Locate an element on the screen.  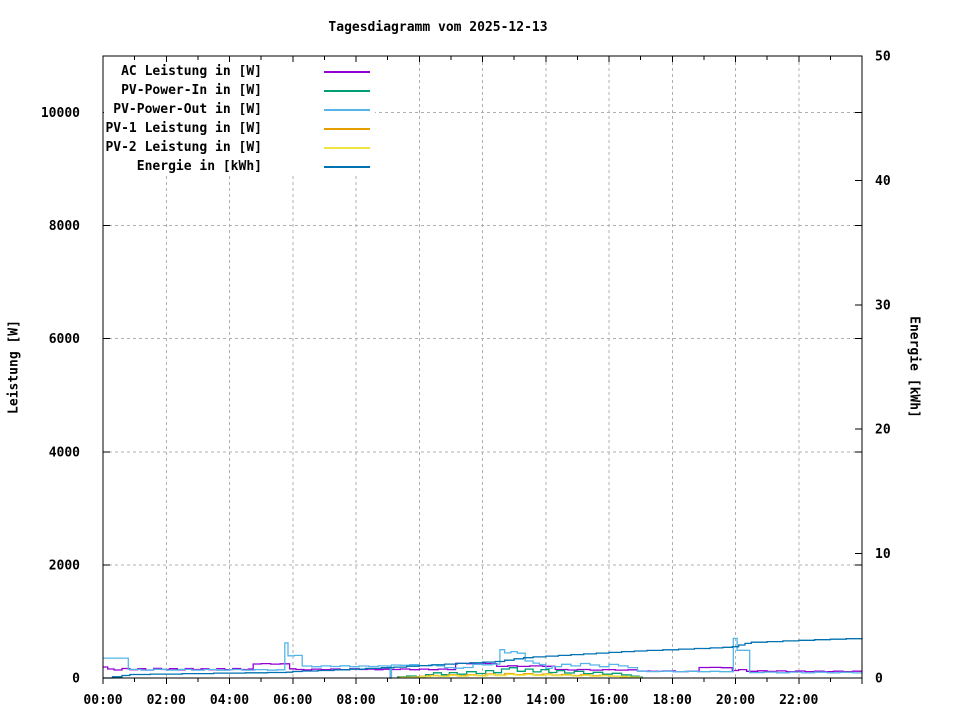
legend-item-5: Energie in [kWh] is located at coordinates (239, 166).